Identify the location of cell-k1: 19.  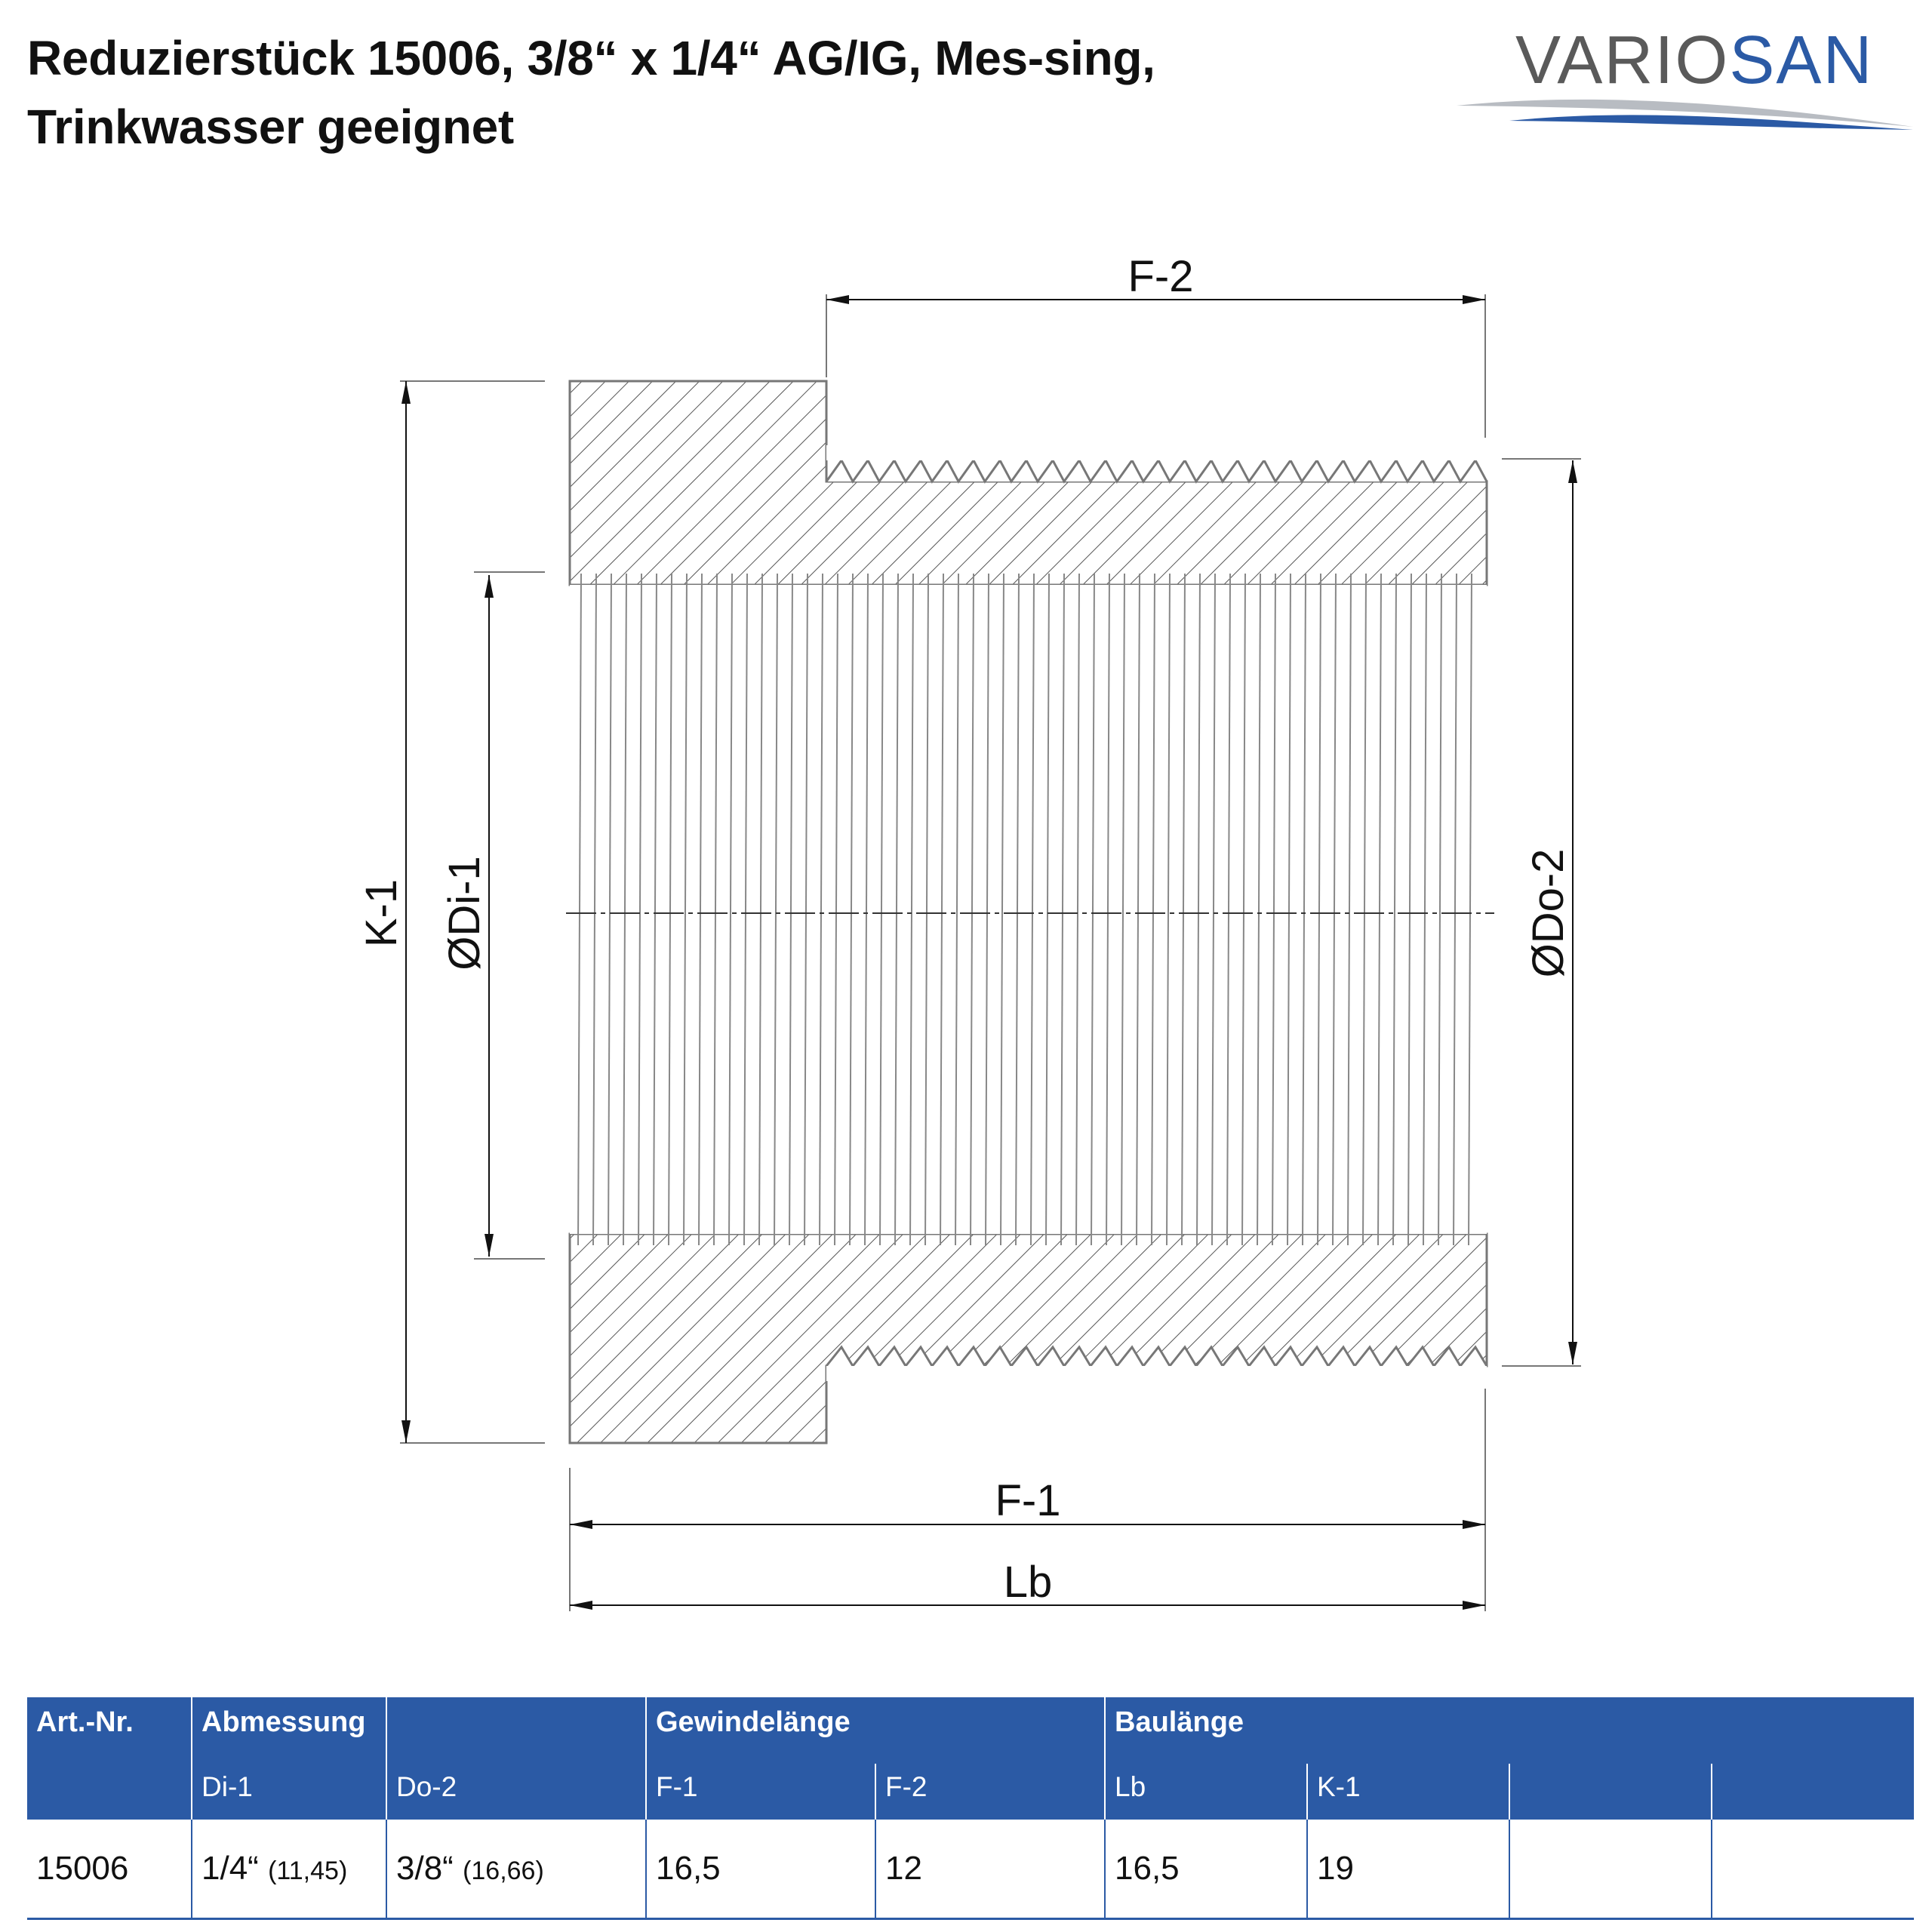
(1407, 1870).